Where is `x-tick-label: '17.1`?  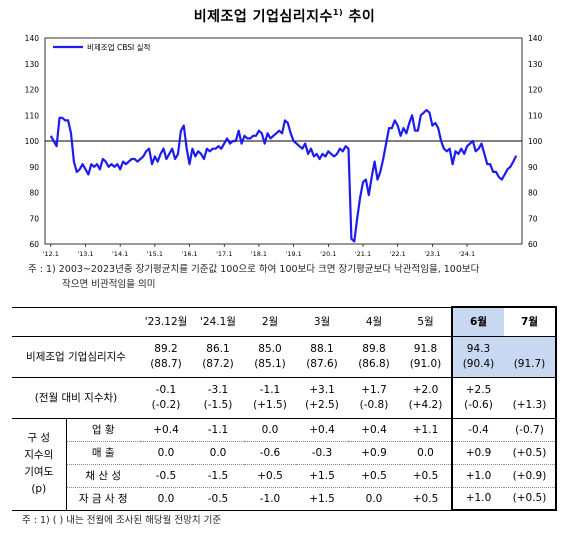 x-tick-label: '17.1 is located at coordinates (224, 254).